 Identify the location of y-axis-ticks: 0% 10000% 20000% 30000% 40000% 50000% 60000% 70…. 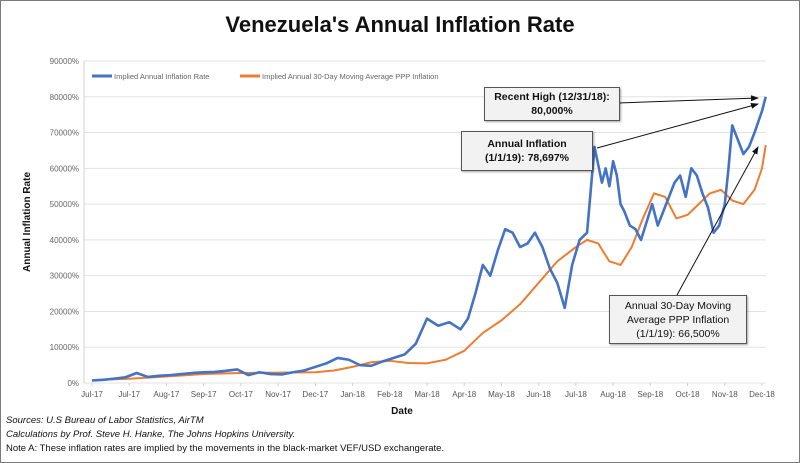
(64, 222).